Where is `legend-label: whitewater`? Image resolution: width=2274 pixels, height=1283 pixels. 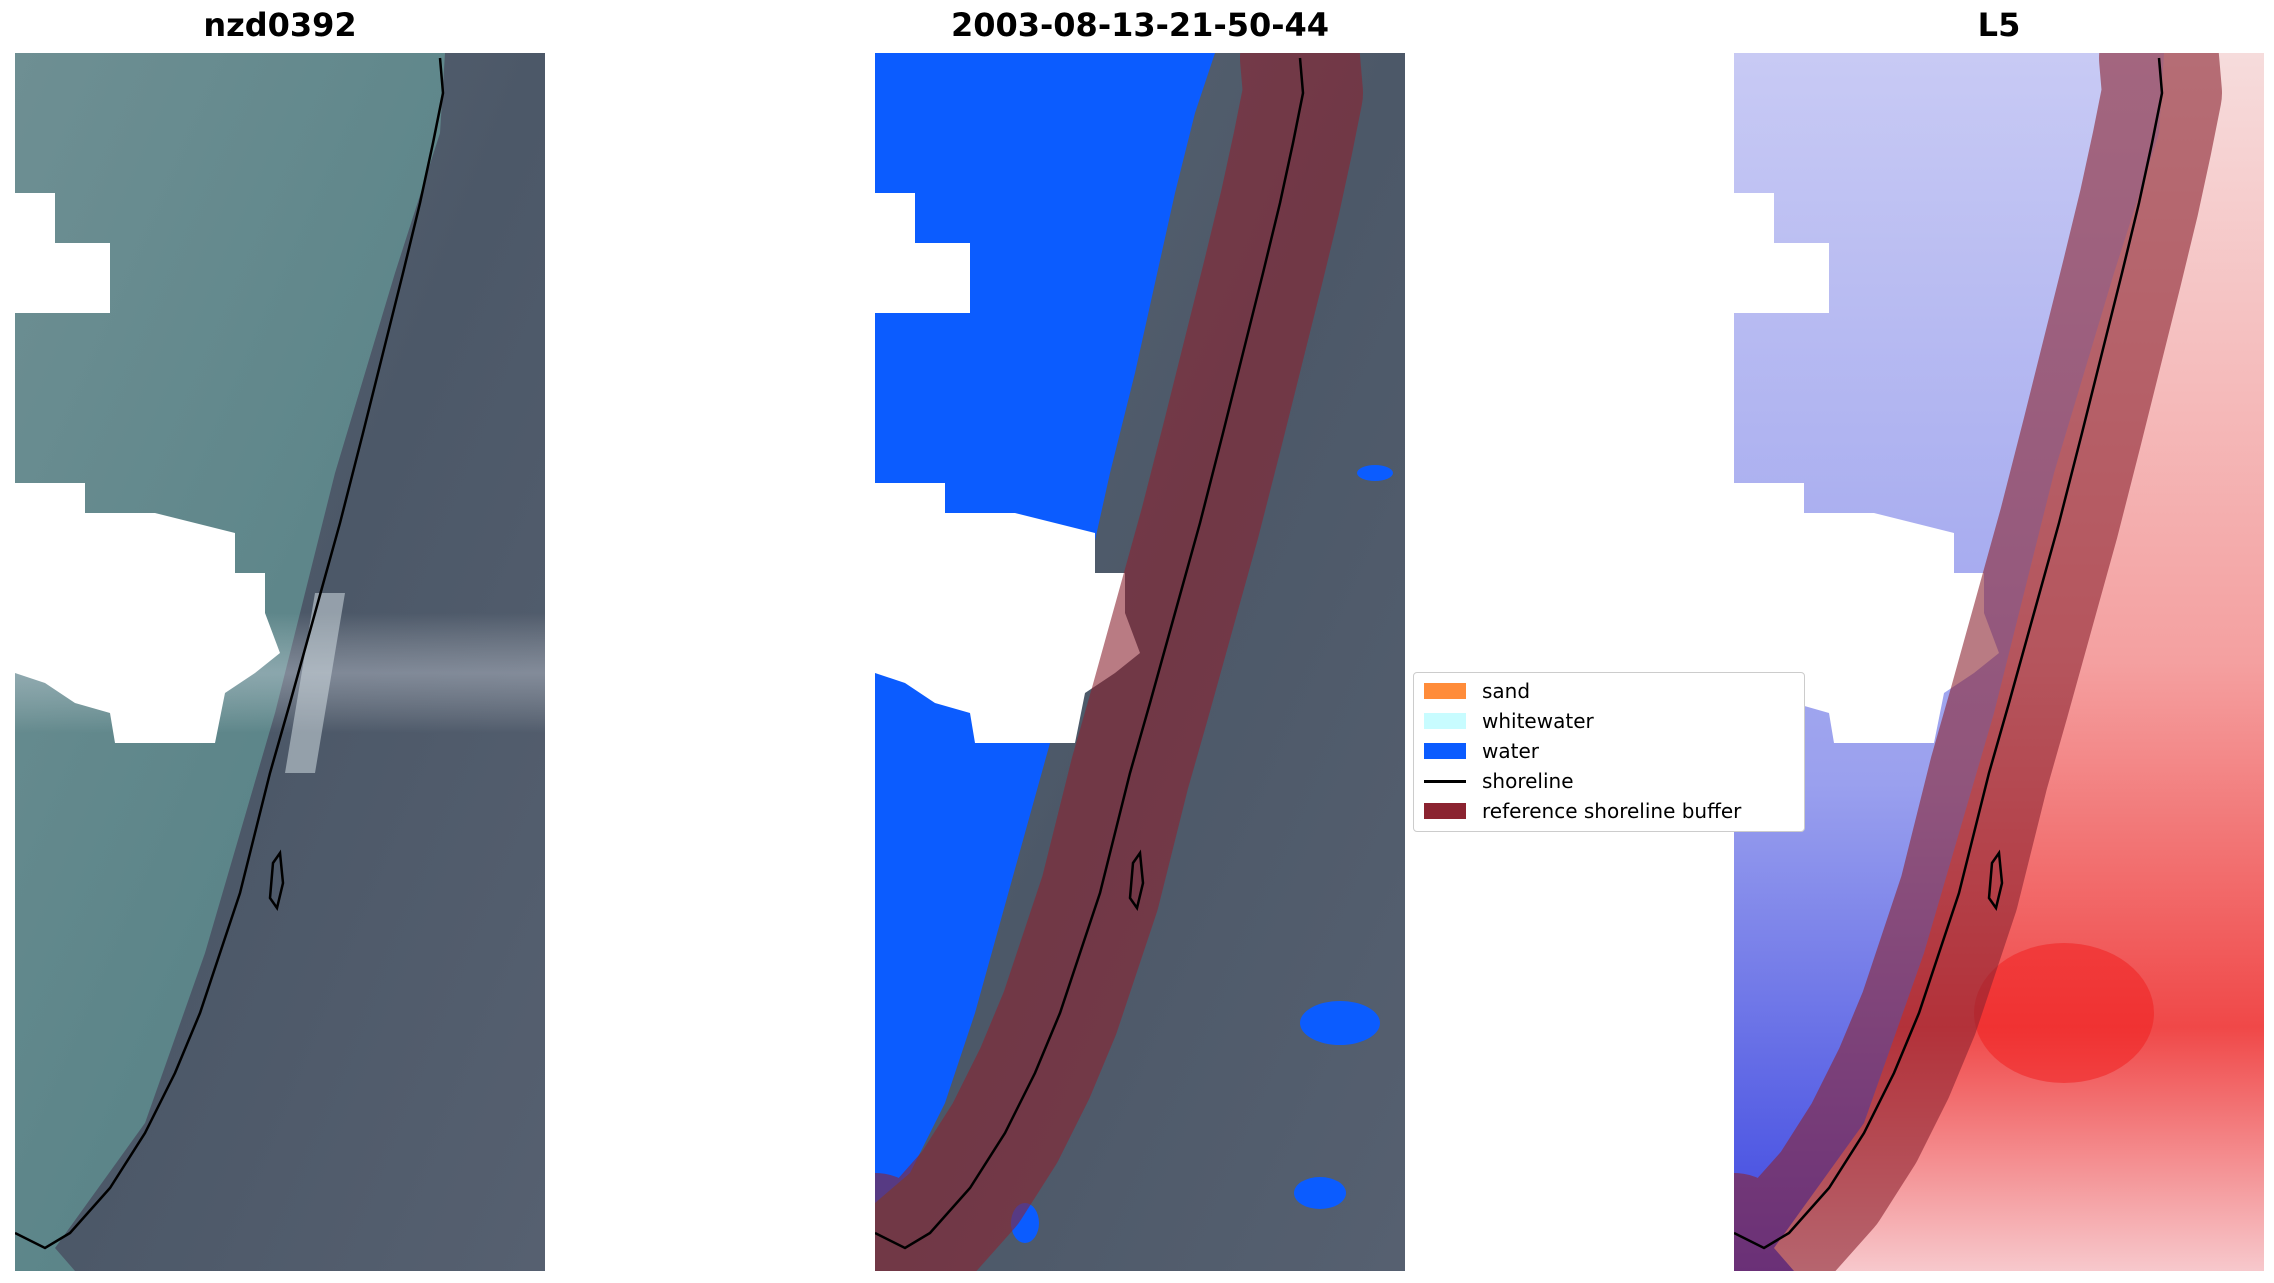
legend-label: whitewater is located at coordinates (1538, 721).